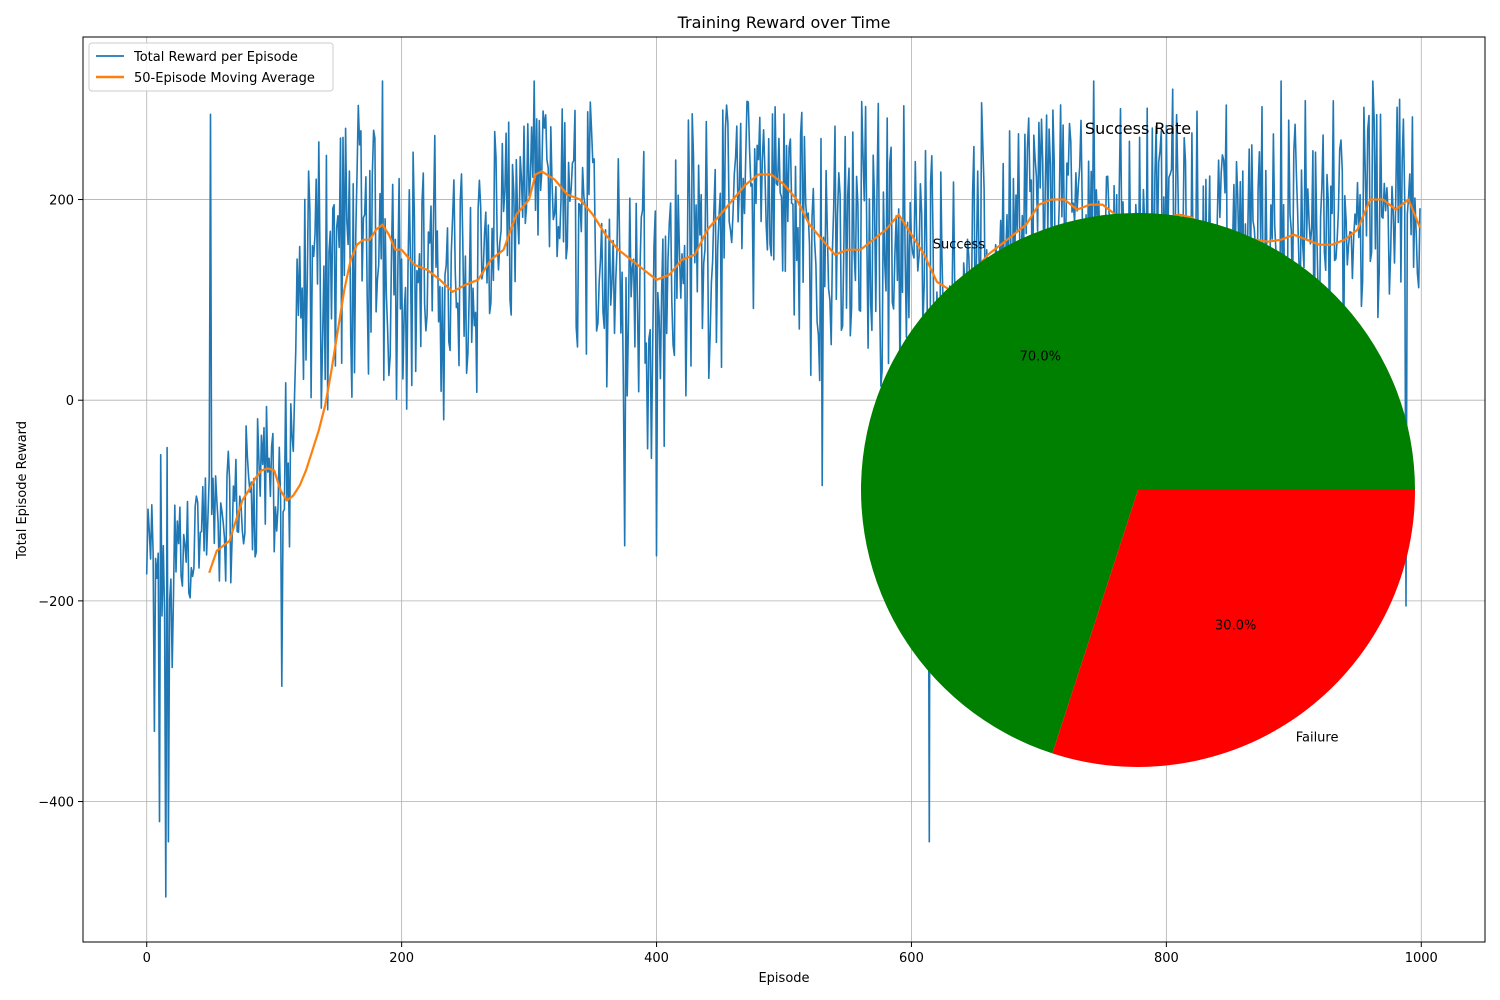 The height and width of the screenshot is (1000, 1500). What do you see at coordinates (56, 602) in the screenshot?
I see `y-tick-label: −200` at bounding box center [56, 602].